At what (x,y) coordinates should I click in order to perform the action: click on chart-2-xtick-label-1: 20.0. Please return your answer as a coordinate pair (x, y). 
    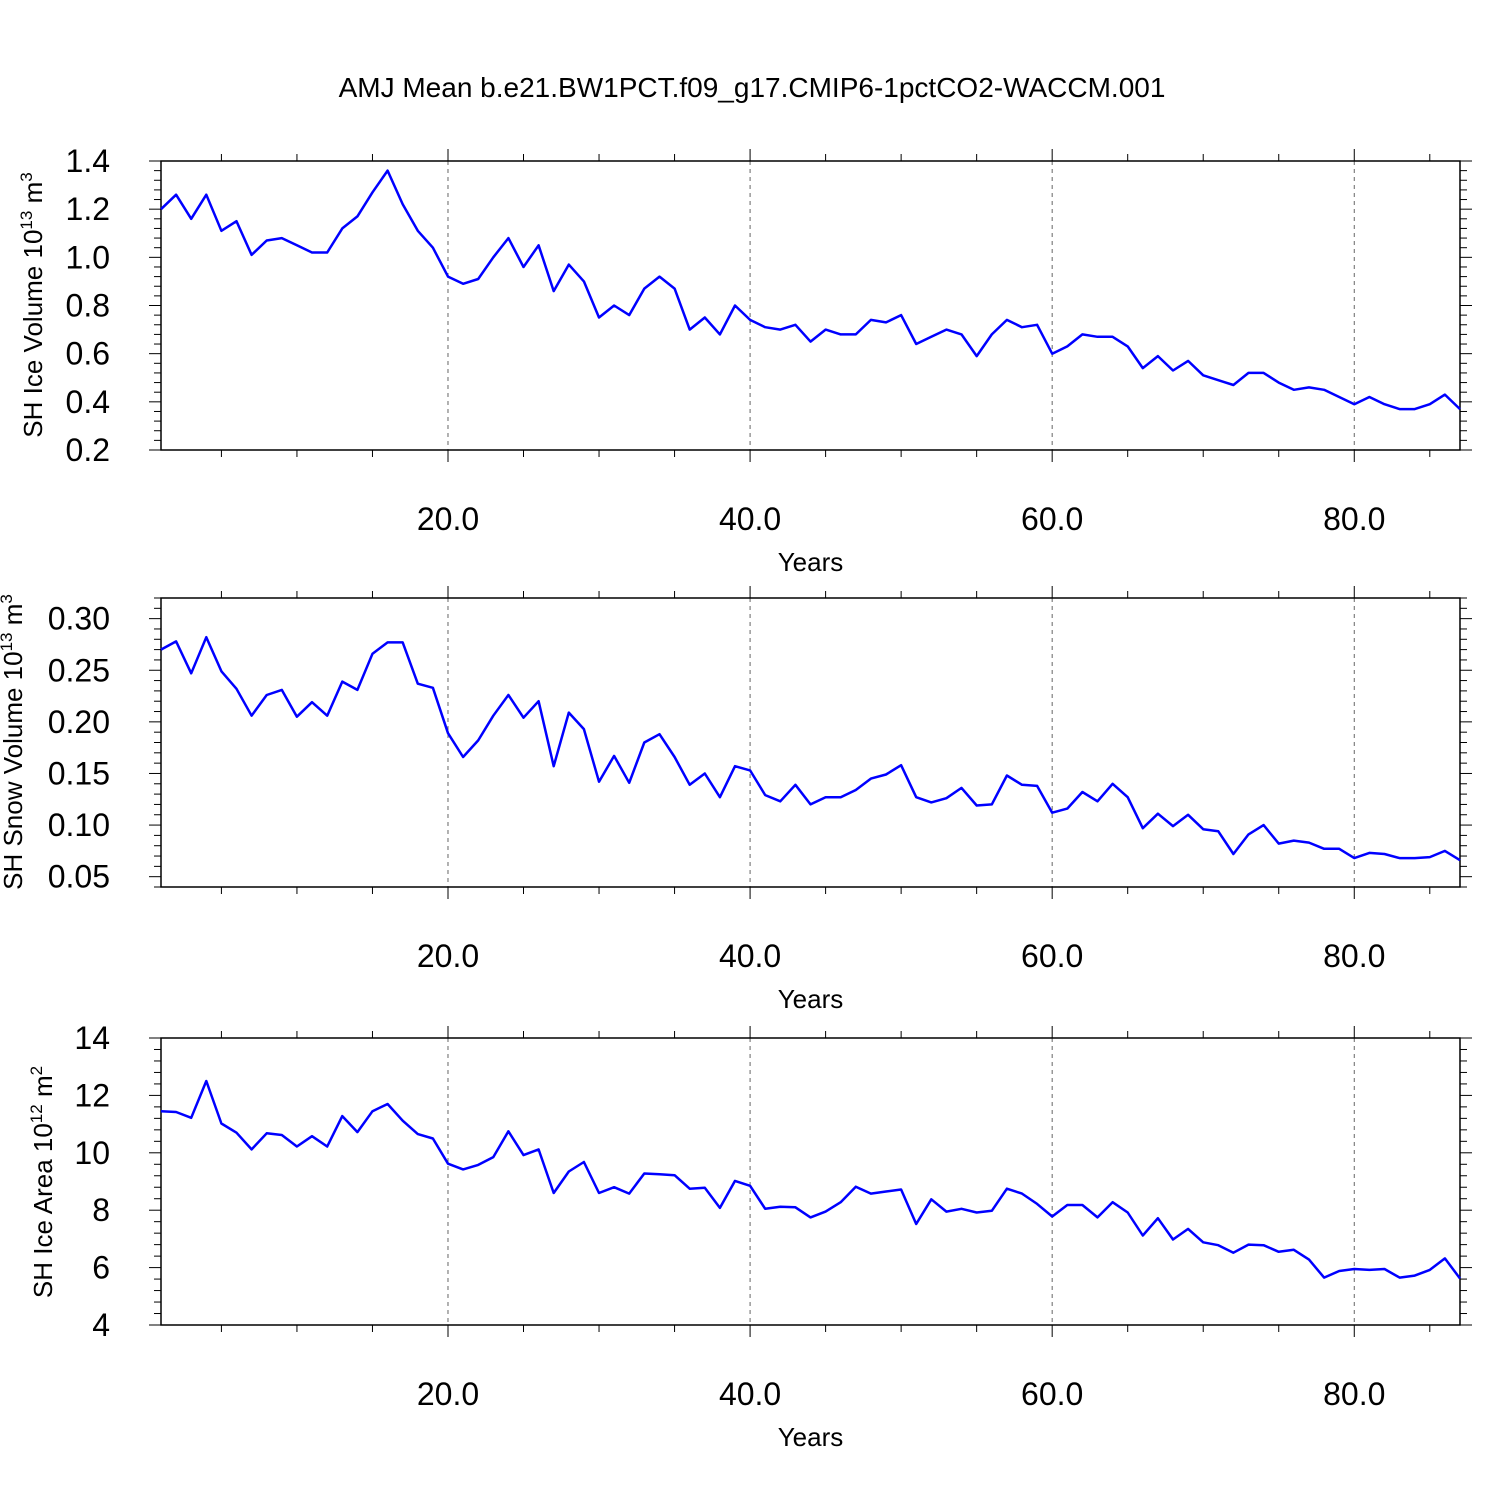
    Looking at the image, I should click on (448, 956).